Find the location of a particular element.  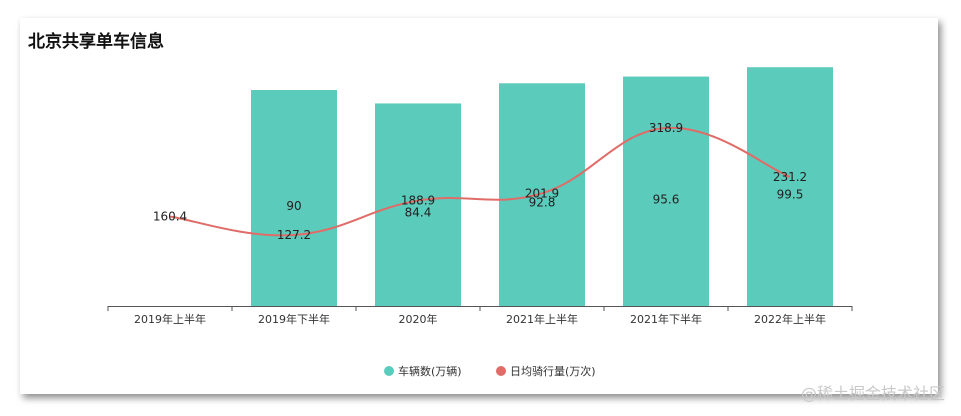

legend-label-1: 日均骑行量(万次) is located at coordinates (553, 371).